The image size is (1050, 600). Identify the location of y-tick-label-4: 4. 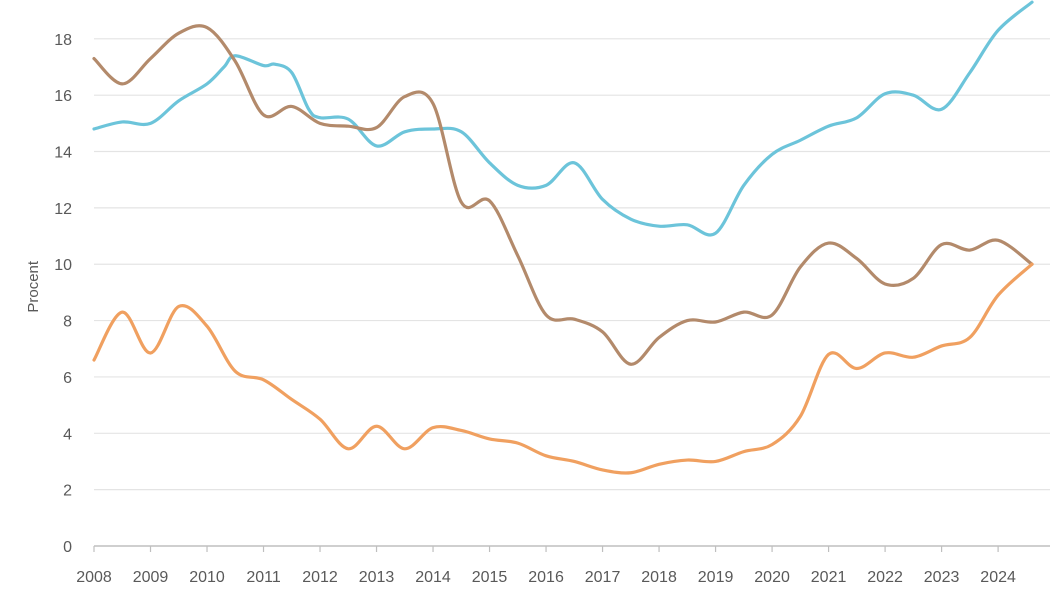
(67, 434).